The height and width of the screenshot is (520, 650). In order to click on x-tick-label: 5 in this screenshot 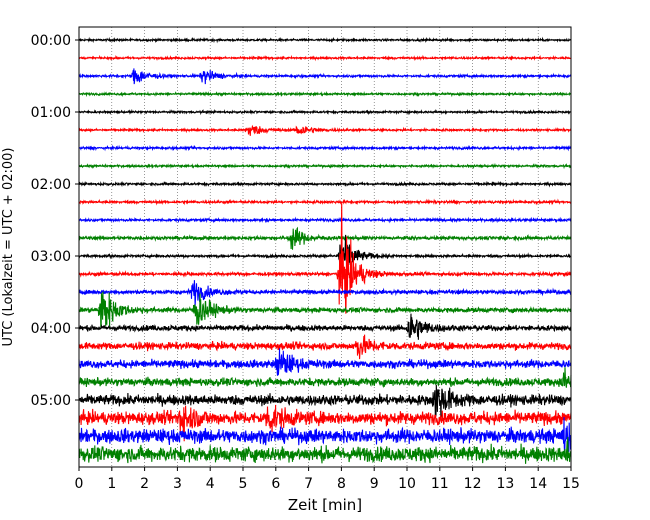, I will do `click(243, 484)`.